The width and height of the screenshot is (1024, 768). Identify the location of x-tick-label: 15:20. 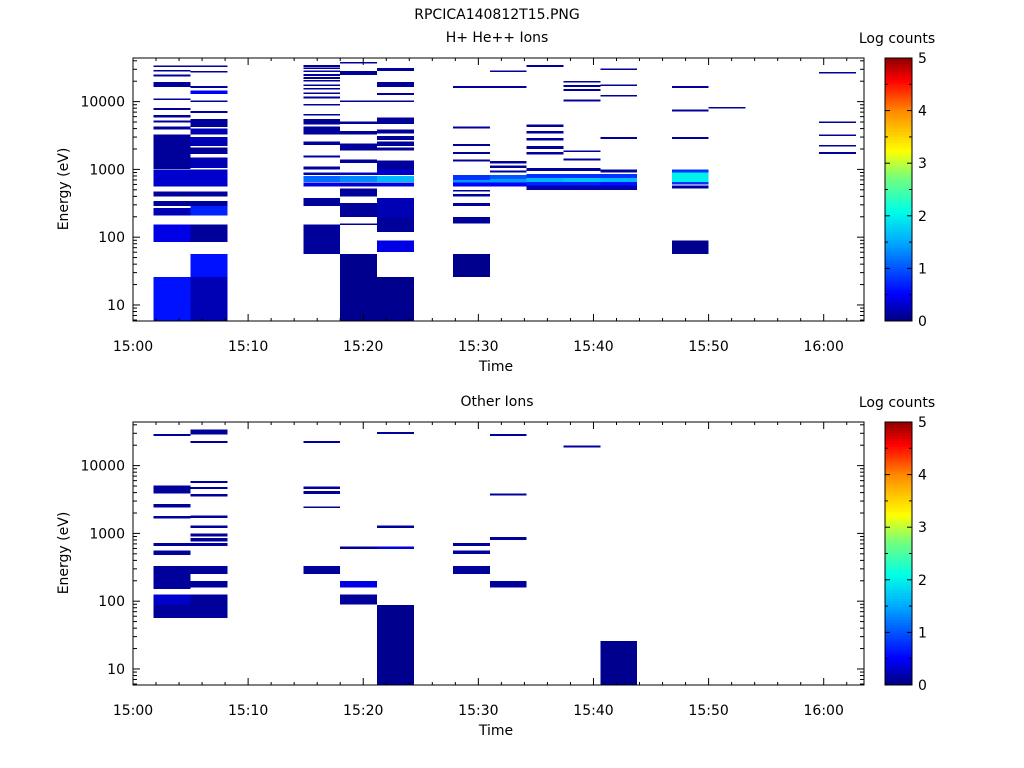
(363, 347).